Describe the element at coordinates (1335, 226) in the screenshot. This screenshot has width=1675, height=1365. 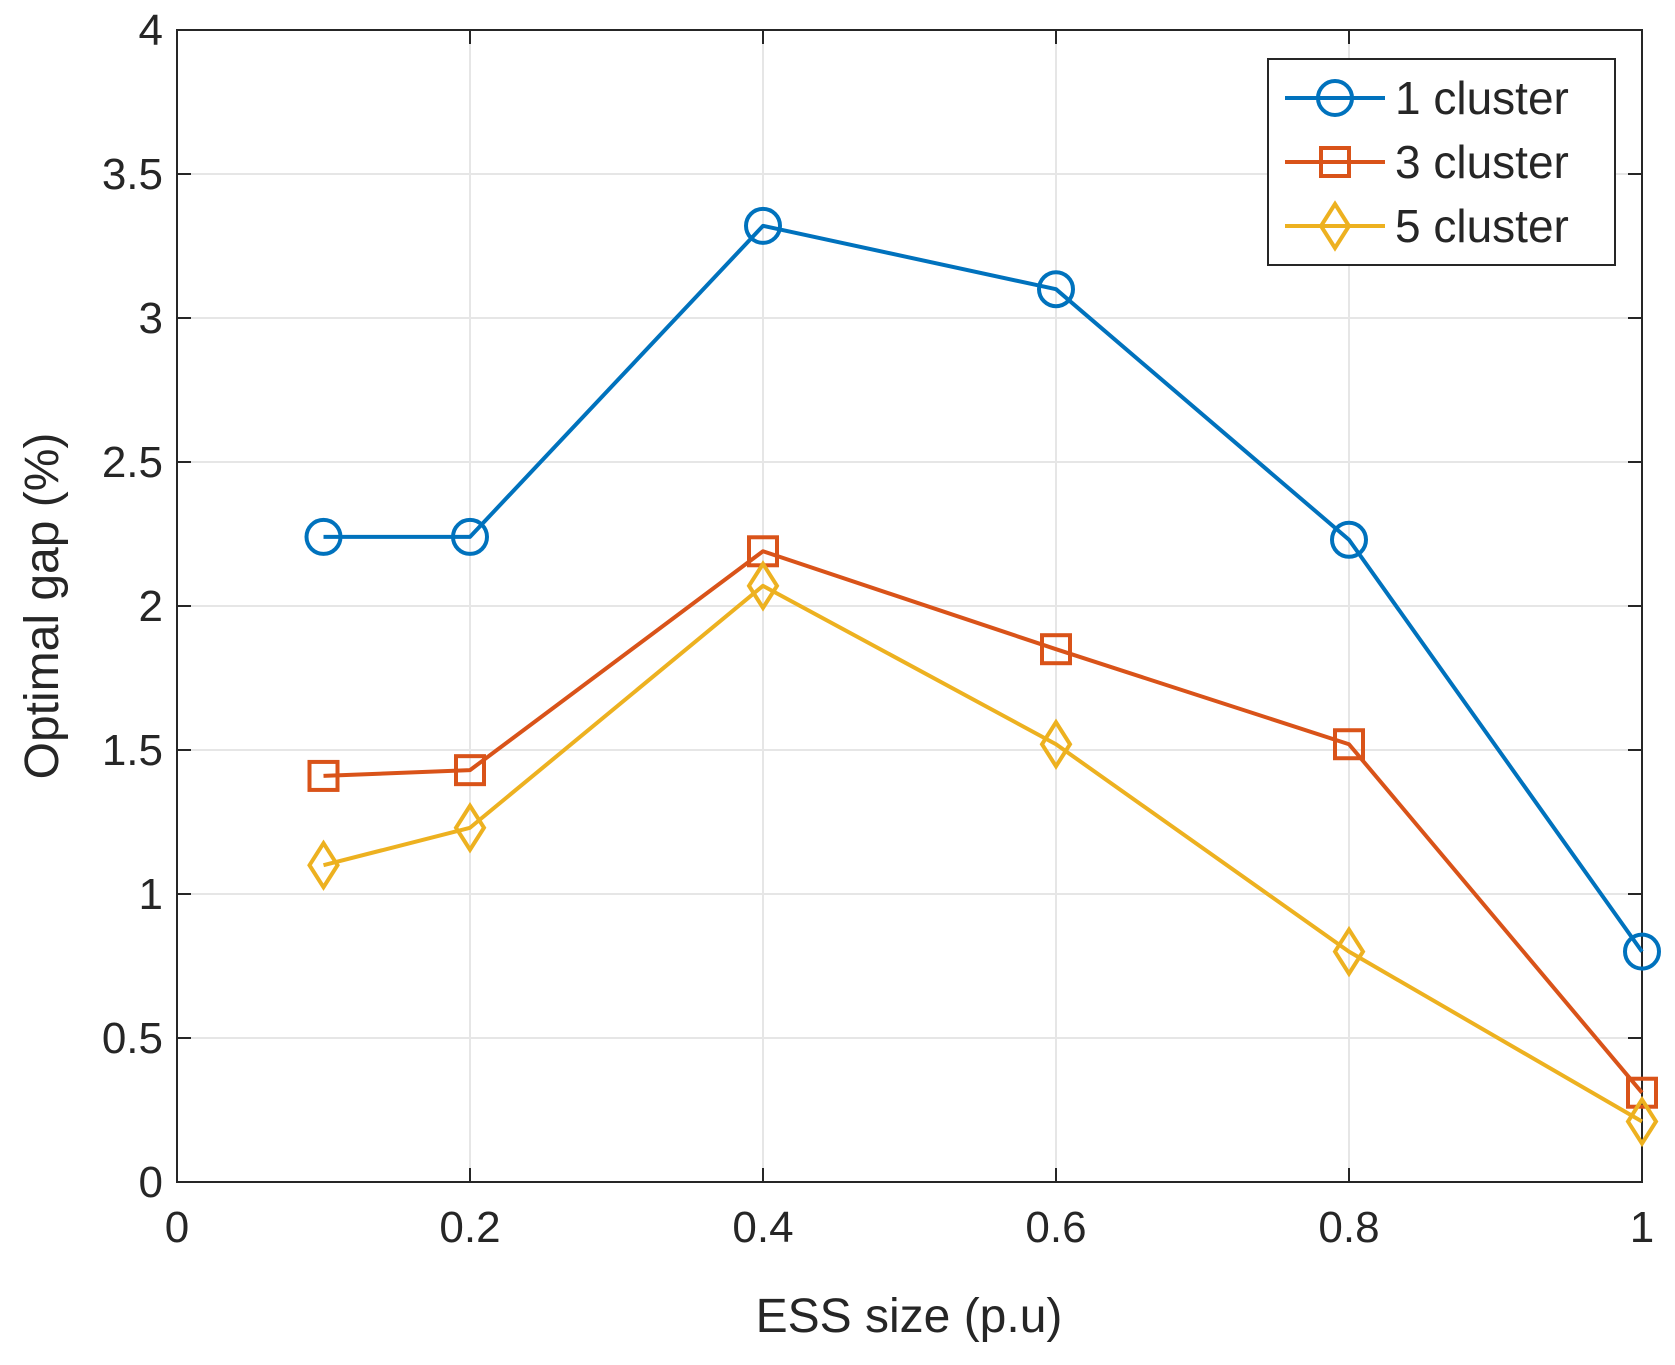
I see `legend-diamond-icon` at that location.